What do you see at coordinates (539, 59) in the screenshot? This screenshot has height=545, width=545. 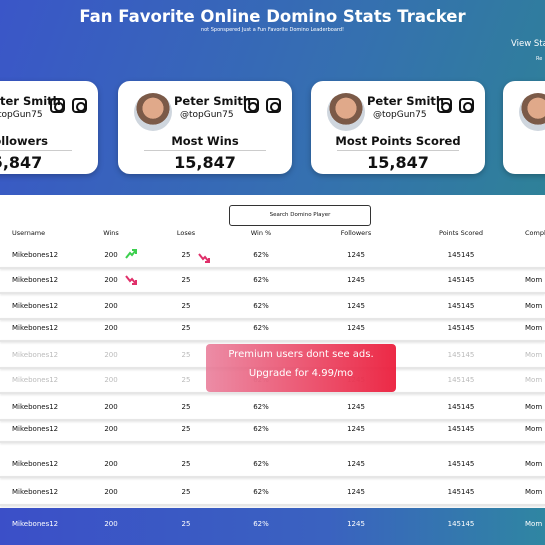 I see `link-sub: Re` at bounding box center [539, 59].